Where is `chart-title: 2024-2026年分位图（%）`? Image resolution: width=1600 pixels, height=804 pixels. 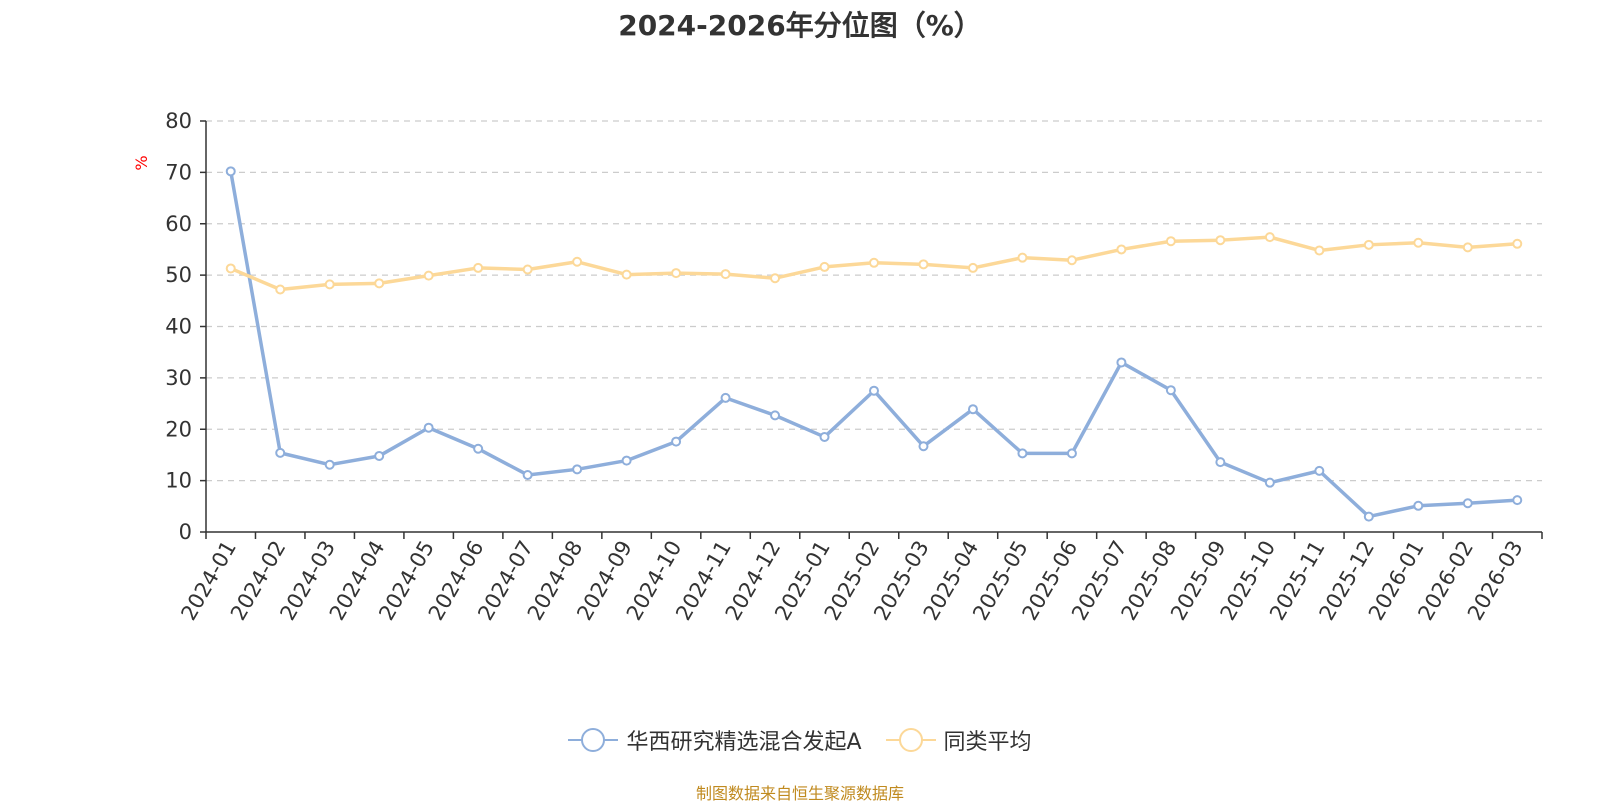
chart-title: 2024-2026年分位图（%） is located at coordinates (800, 25).